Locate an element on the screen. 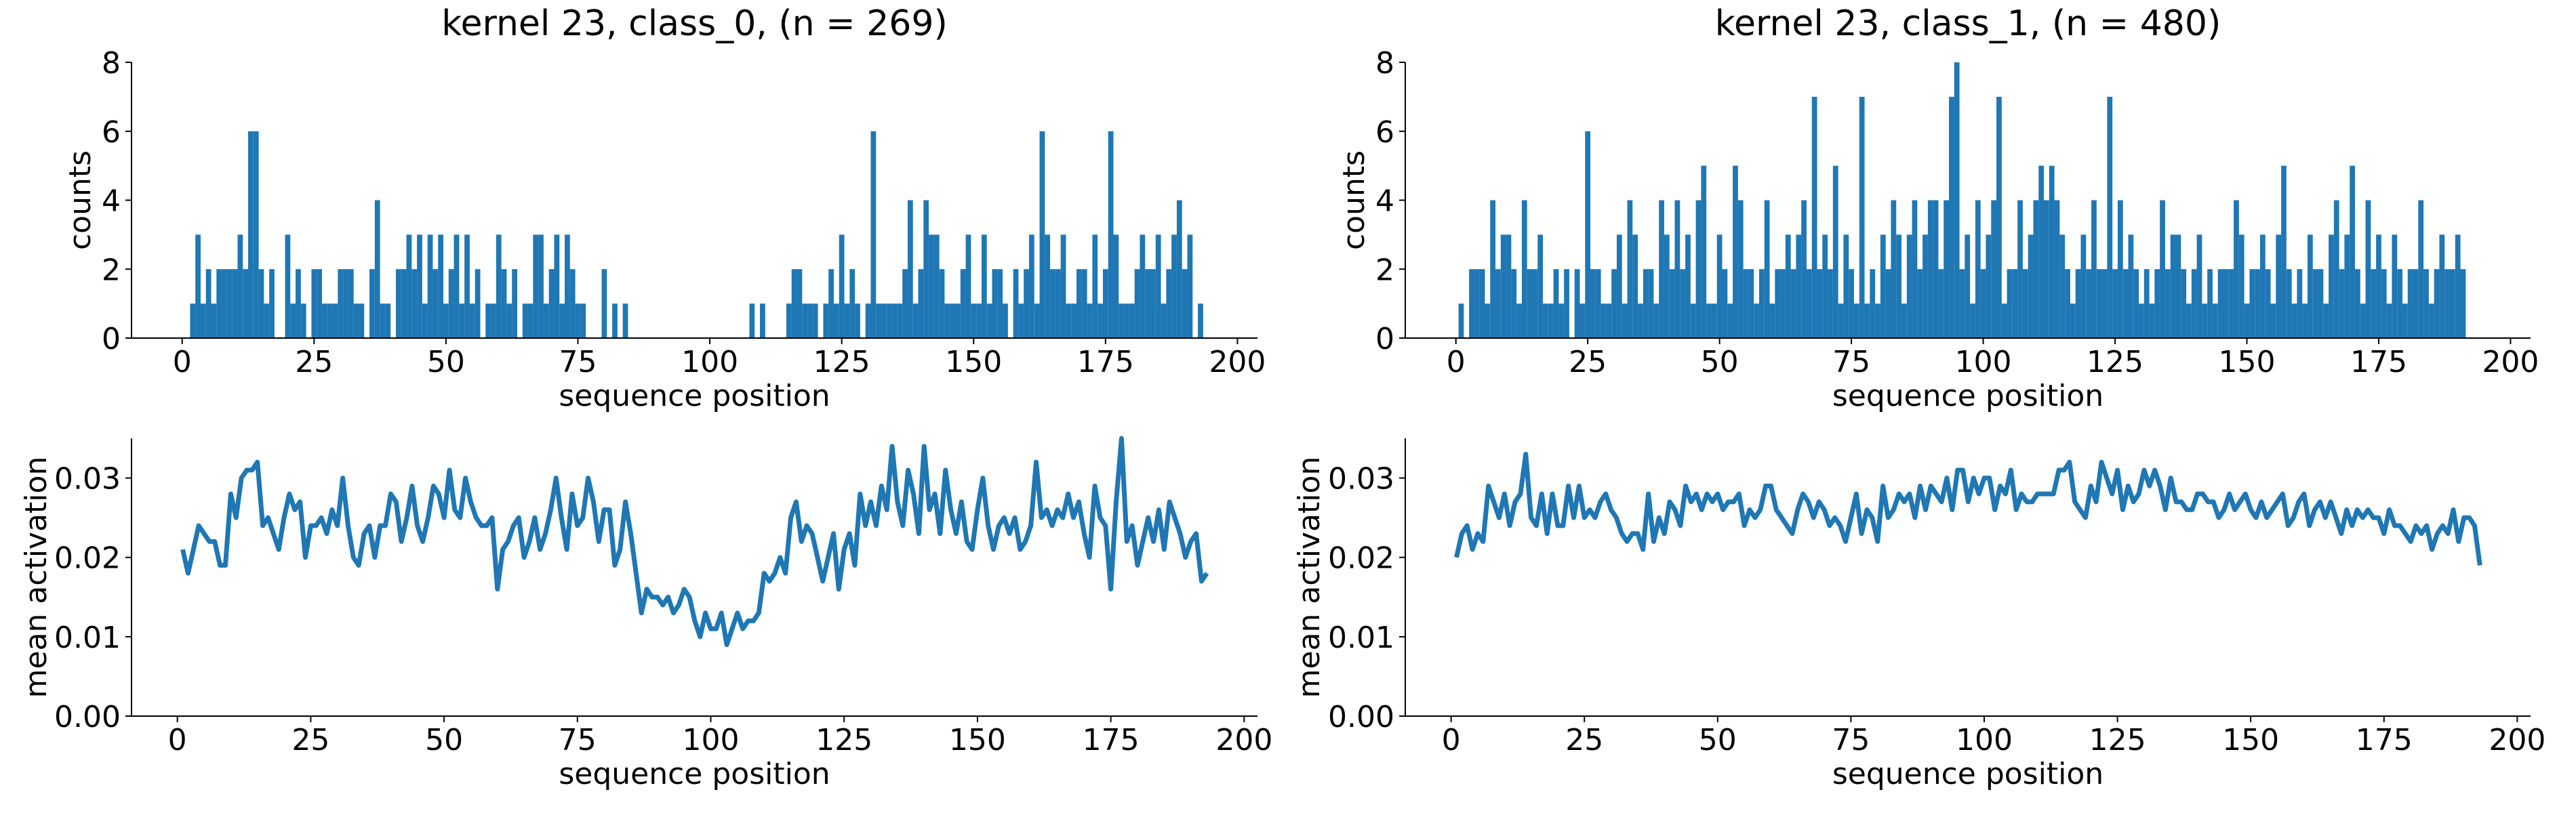 Image resolution: width=2576 pixels, height=813 pixels. y-tick-label: 0.02 is located at coordinates (87, 558).